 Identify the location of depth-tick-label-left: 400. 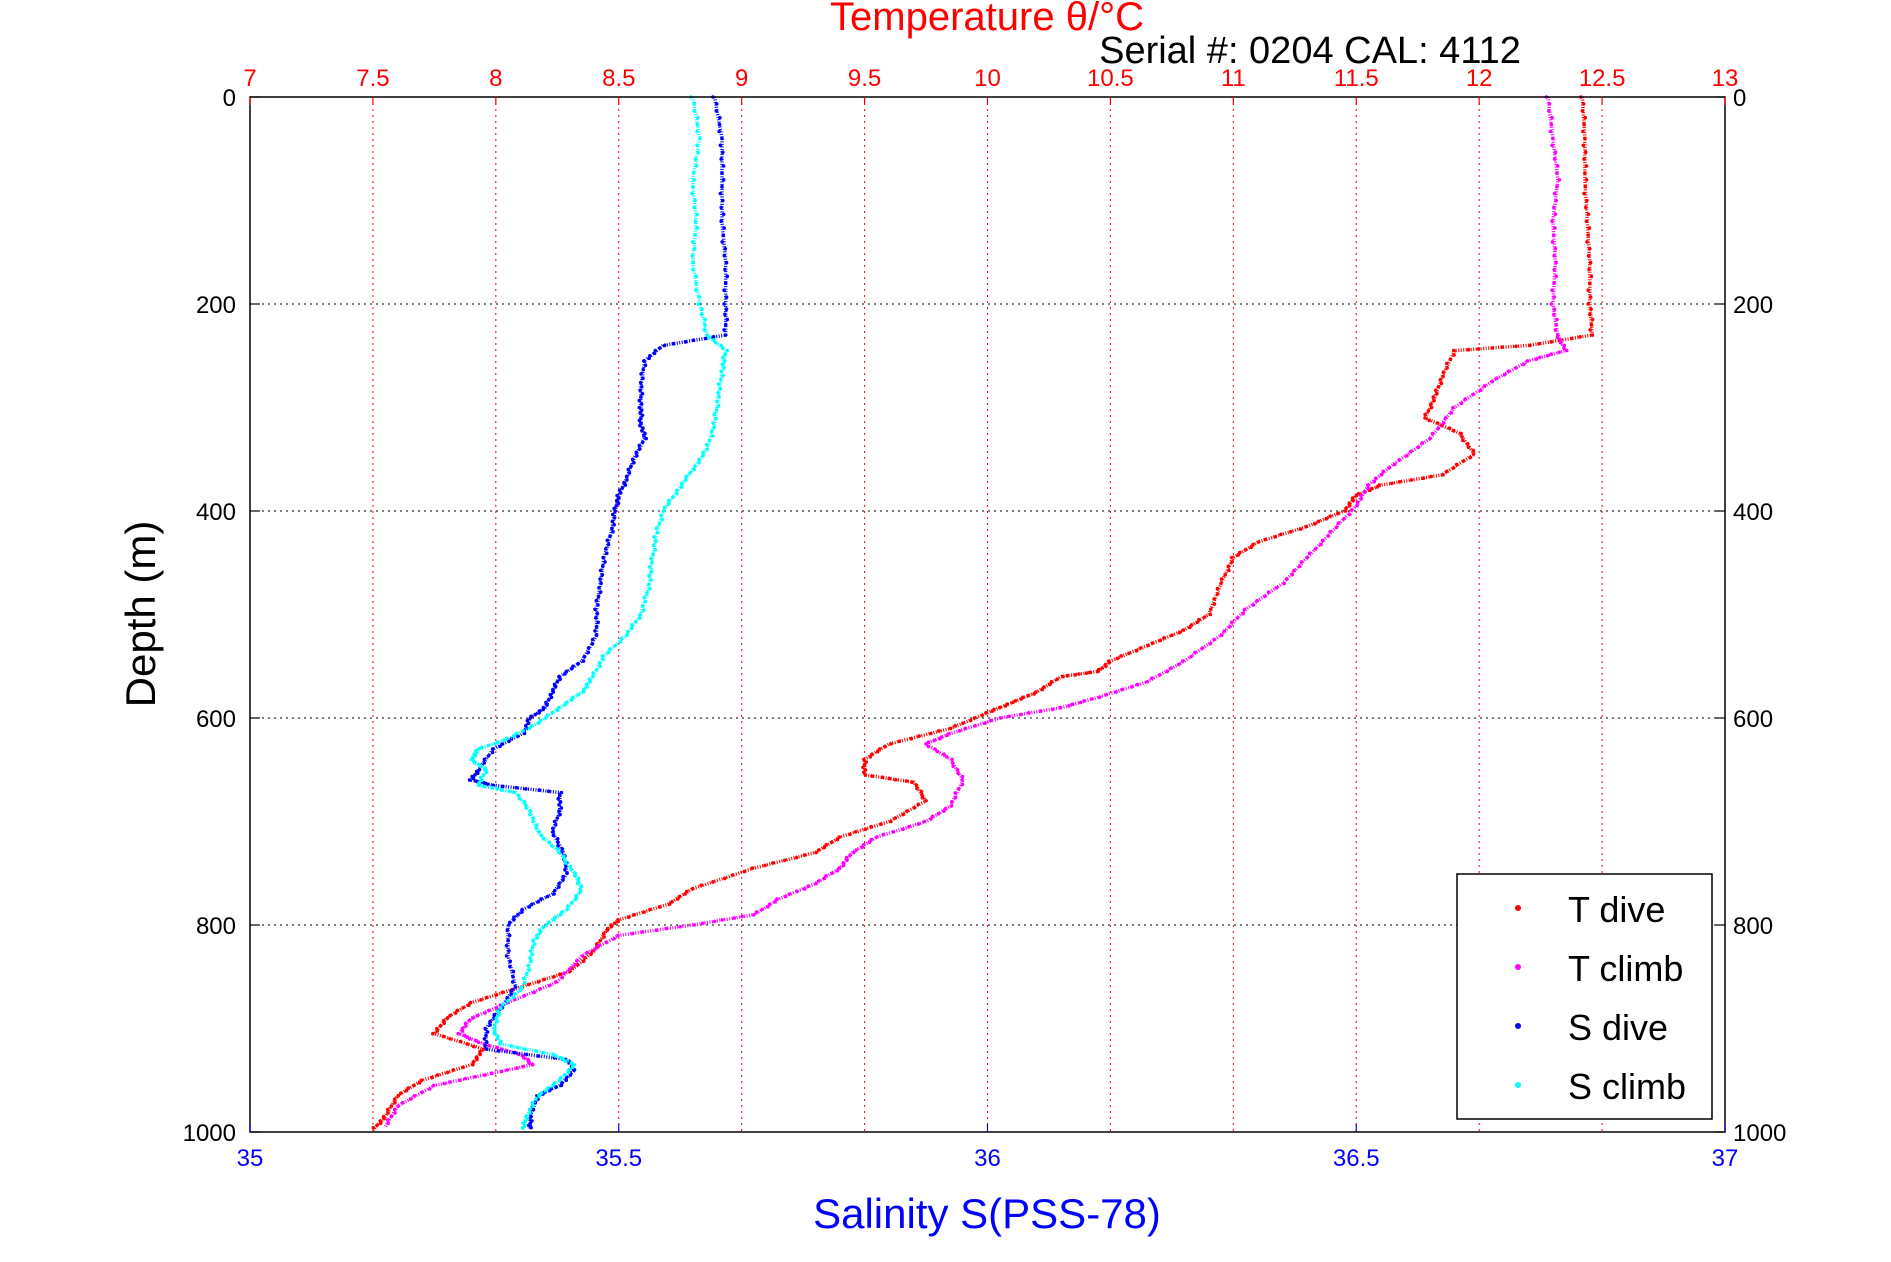
(216, 512).